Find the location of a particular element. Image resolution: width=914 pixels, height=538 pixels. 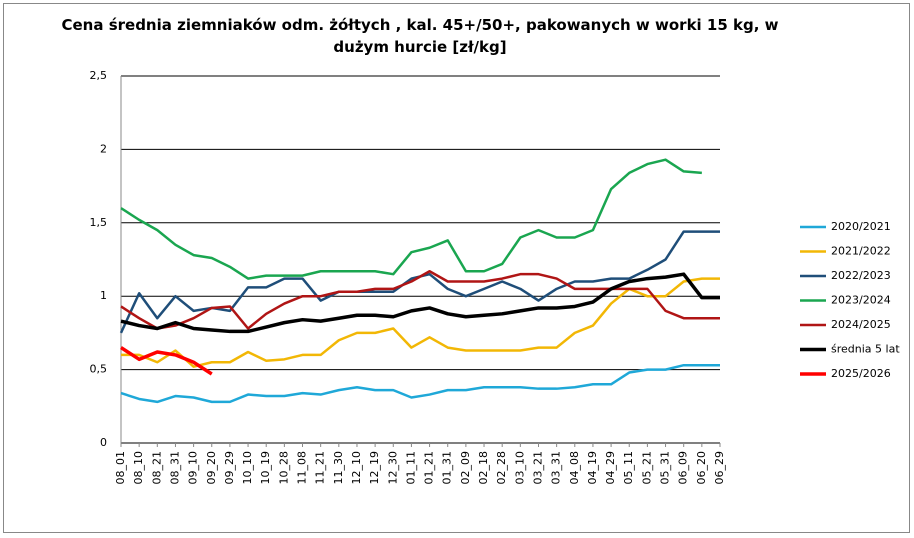

y-tick-label: 0,5 is located at coordinates (99, 369).